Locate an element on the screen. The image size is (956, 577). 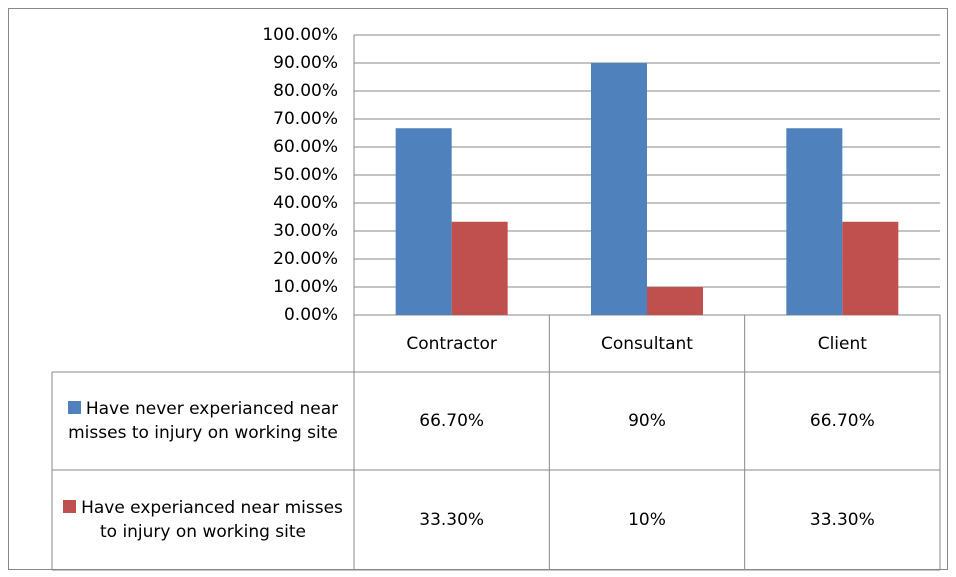
y-tick-label: 50.00% is located at coordinates (305, 175).